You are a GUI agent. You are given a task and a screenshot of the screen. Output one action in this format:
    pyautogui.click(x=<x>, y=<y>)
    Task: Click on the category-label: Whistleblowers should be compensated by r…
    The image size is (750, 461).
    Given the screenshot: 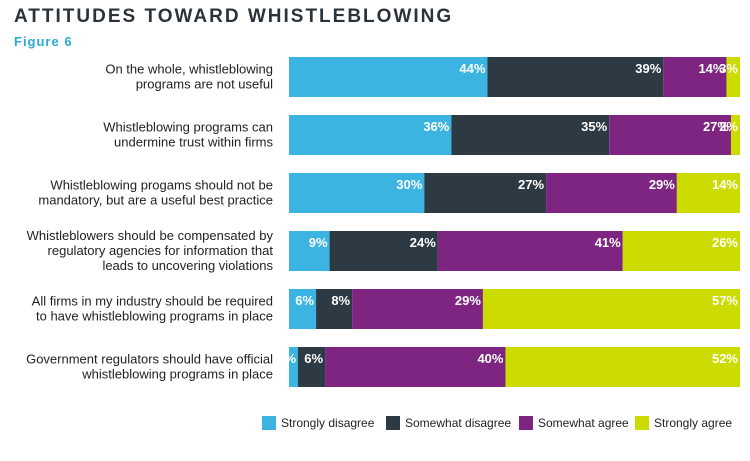 What is the action you would take?
    pyautogui.click(x=150, y=250)
    